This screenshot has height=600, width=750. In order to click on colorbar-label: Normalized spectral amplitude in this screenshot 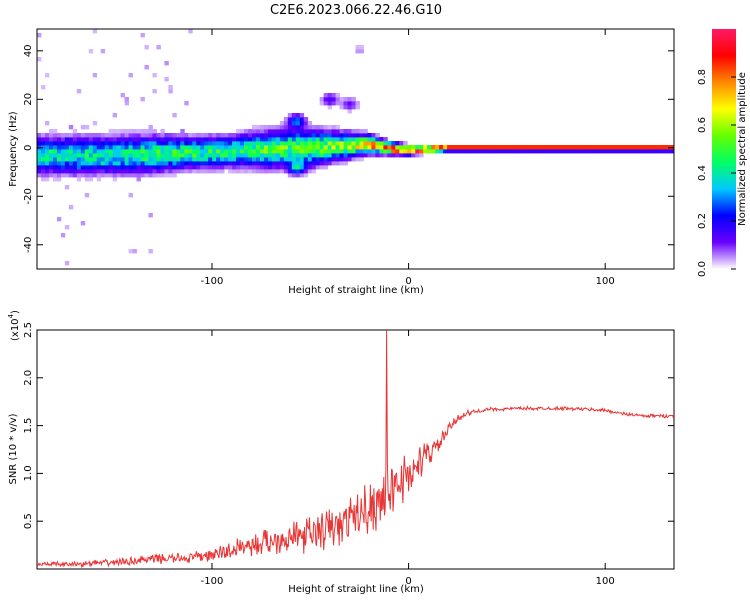, I will do `click(742, 149)`.